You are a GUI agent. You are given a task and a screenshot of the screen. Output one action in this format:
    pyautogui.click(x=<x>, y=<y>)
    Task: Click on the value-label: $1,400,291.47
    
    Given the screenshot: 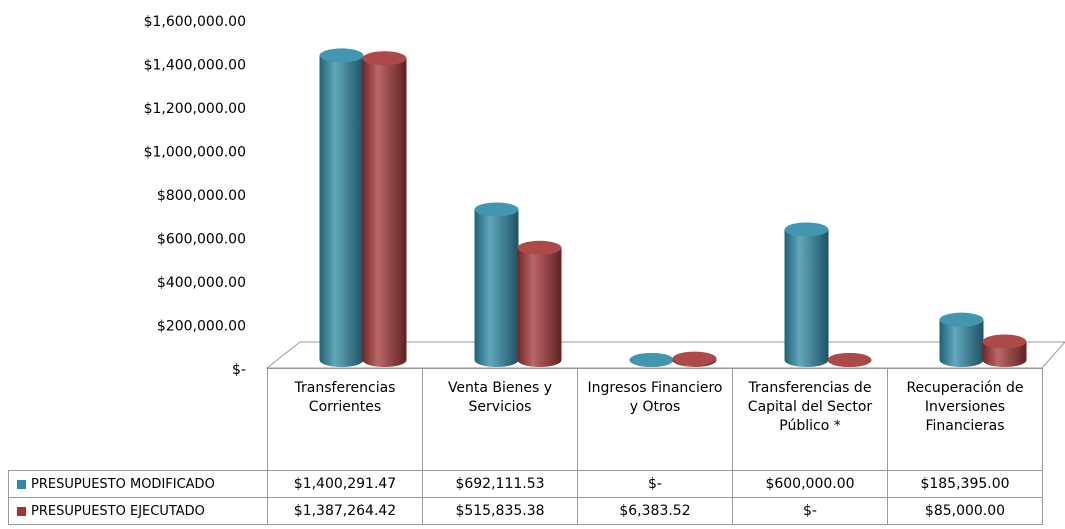 What is the action you would take?
    pyautogui.click(x=345, y=484)
    